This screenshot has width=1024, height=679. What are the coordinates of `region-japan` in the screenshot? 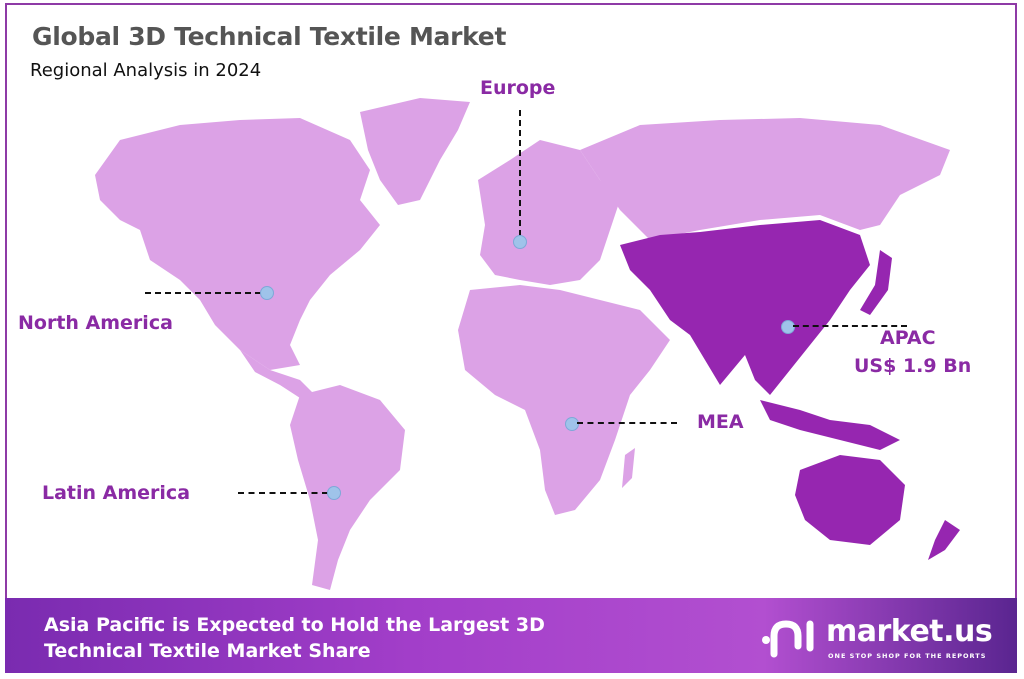 It's located at (876, 282).